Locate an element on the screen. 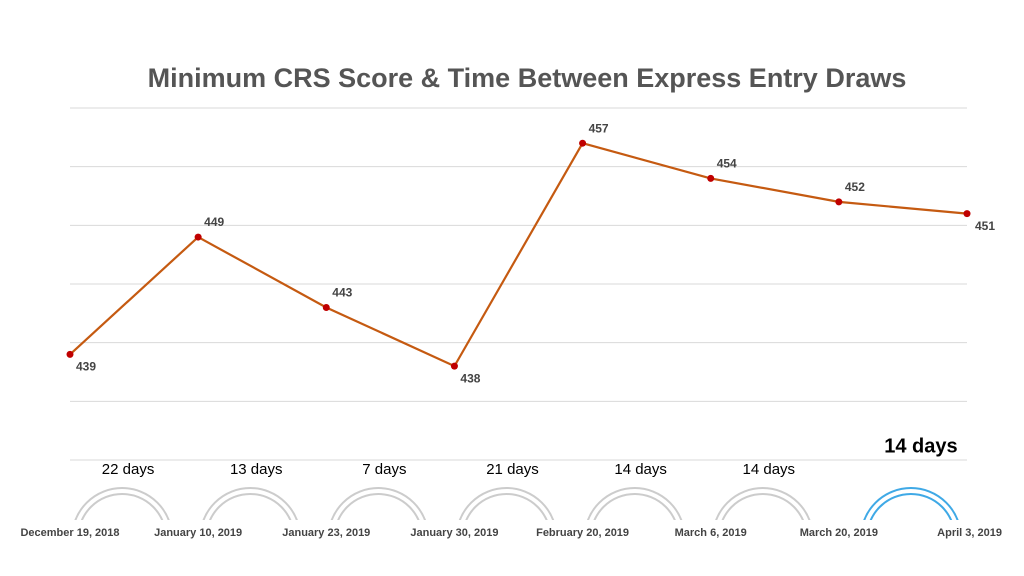 The image size is (1024, 576). x-tick-label: January 30, 2019 is located at coordinates (454, 533).